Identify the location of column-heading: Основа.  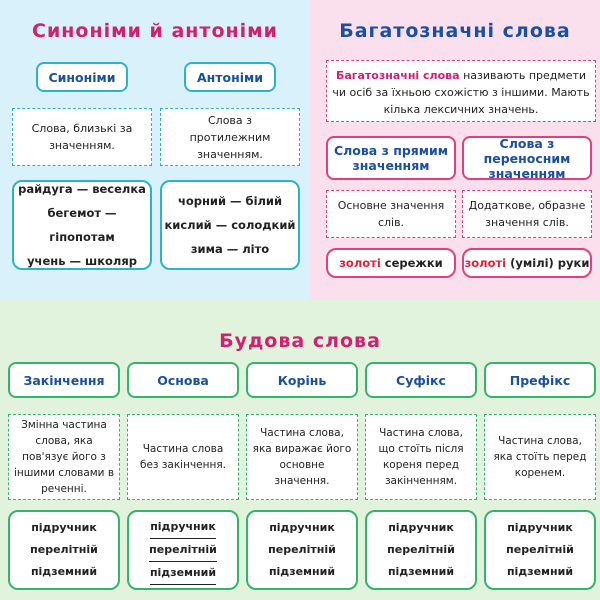
(183, 380).